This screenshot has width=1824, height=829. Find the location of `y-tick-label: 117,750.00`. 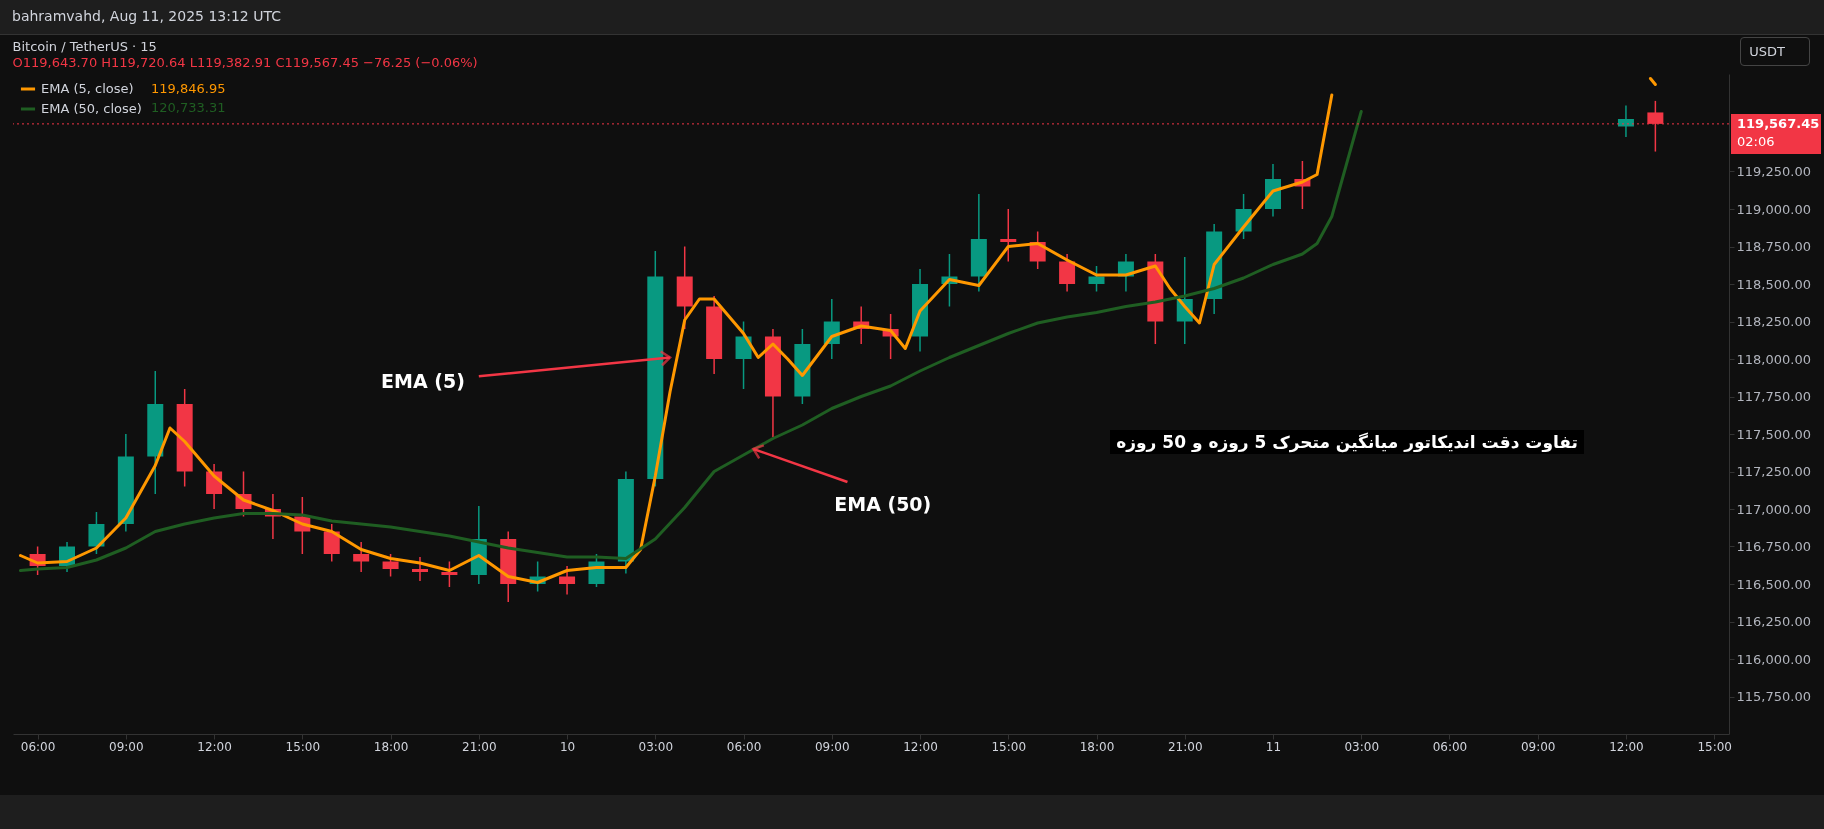

y-tick-label: 117,750.00 is located at coordinates (1773, 396).